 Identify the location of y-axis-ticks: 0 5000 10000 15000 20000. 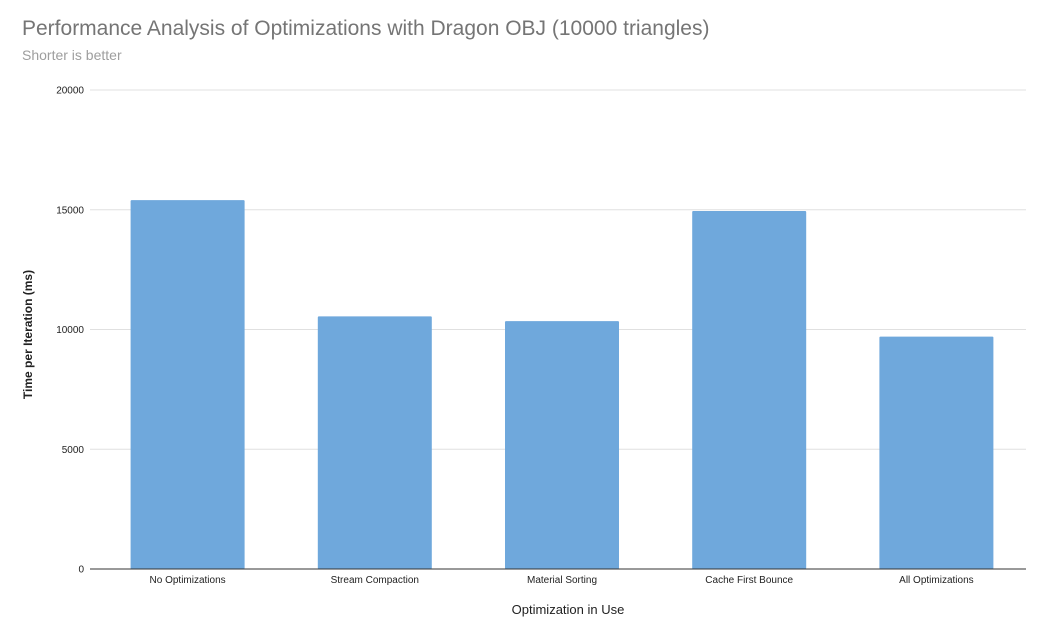
(70, 331).